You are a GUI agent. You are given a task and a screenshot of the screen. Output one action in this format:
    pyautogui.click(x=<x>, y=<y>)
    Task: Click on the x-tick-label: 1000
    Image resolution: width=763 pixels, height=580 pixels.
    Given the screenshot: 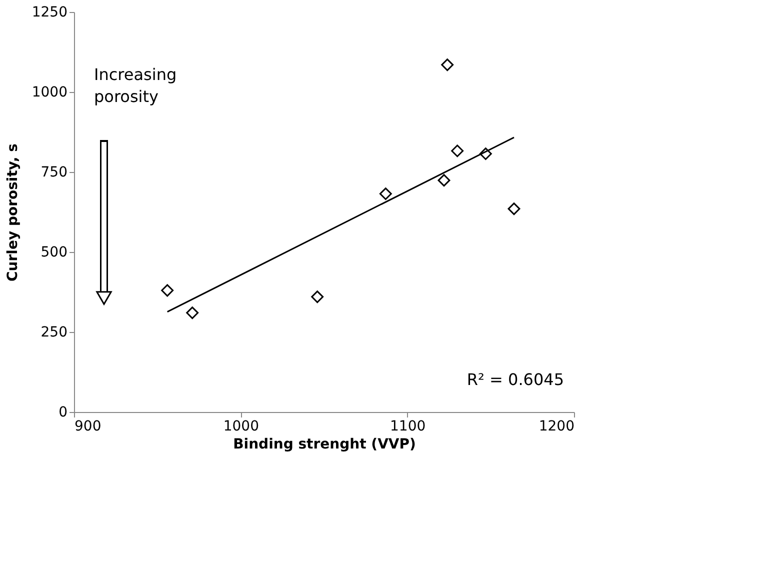 What is the action you would take?
    pyautogui.click(x=241, y=426)
    